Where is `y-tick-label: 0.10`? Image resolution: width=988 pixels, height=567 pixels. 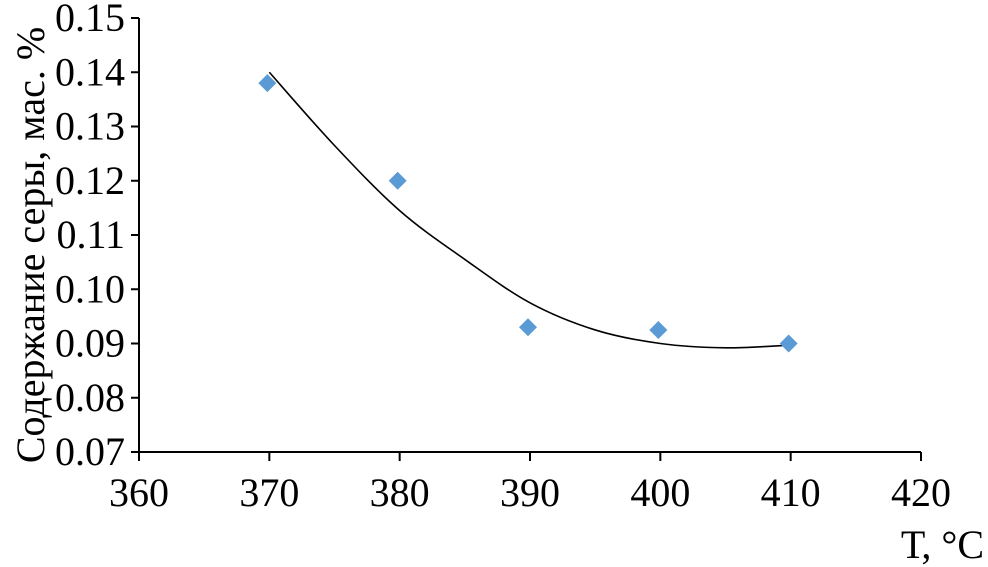 y-tick-label: 0.10 is located at coordinates (90, 288).